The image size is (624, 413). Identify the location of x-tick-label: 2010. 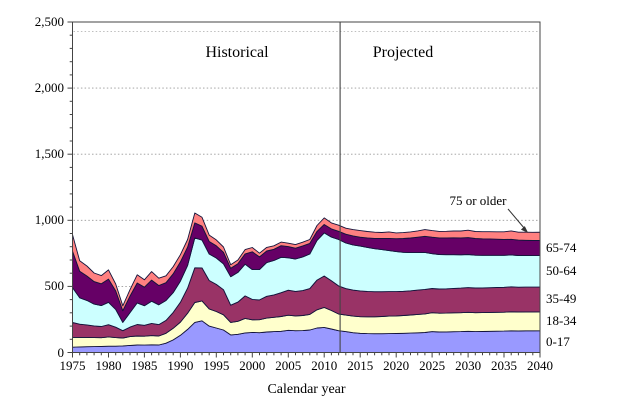
(324, 365).